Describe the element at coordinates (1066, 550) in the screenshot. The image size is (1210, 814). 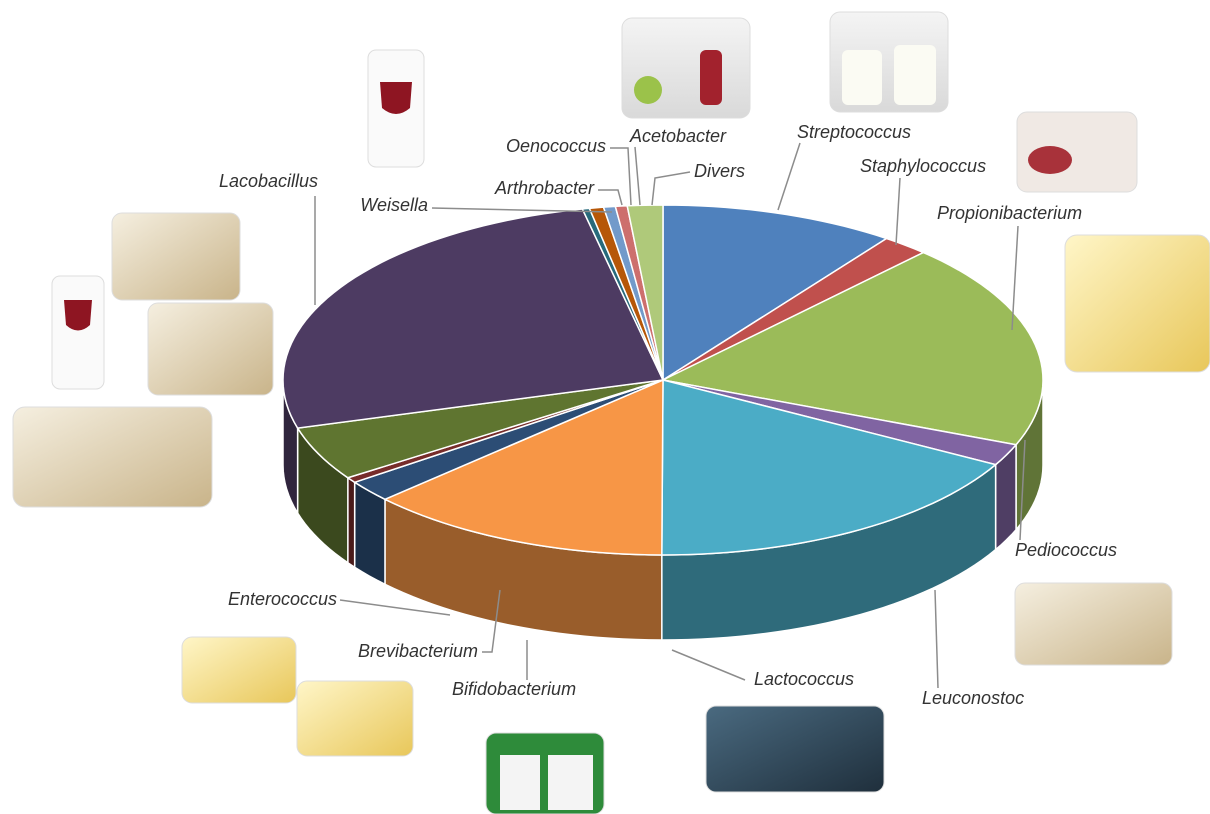
I see `slice-label: Pediococcus` at that location.